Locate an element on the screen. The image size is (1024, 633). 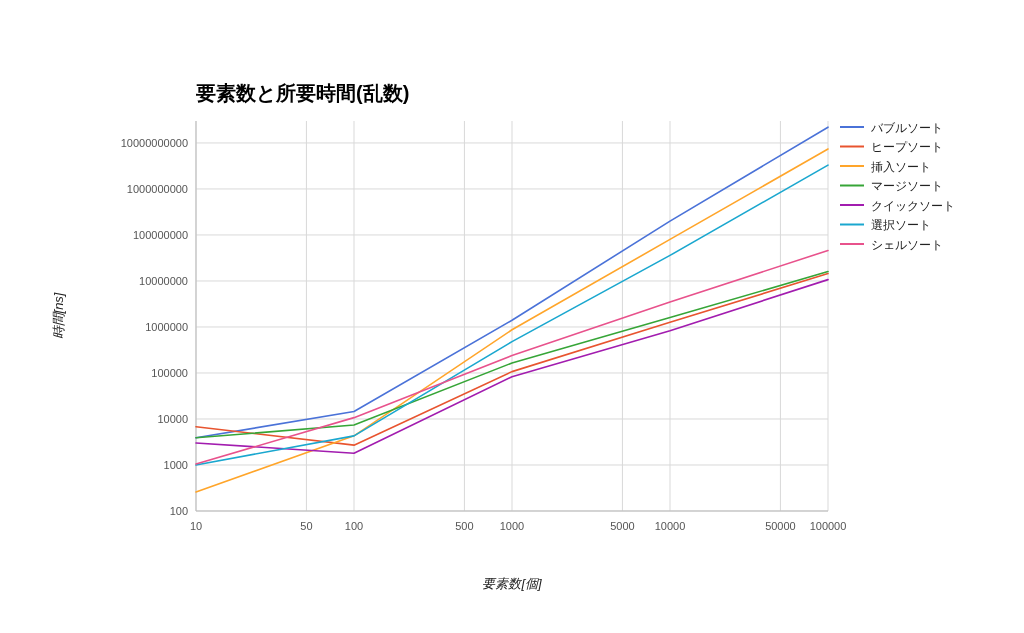
y-axis-title: 時間[ns] is located at coordinates (58, 316).